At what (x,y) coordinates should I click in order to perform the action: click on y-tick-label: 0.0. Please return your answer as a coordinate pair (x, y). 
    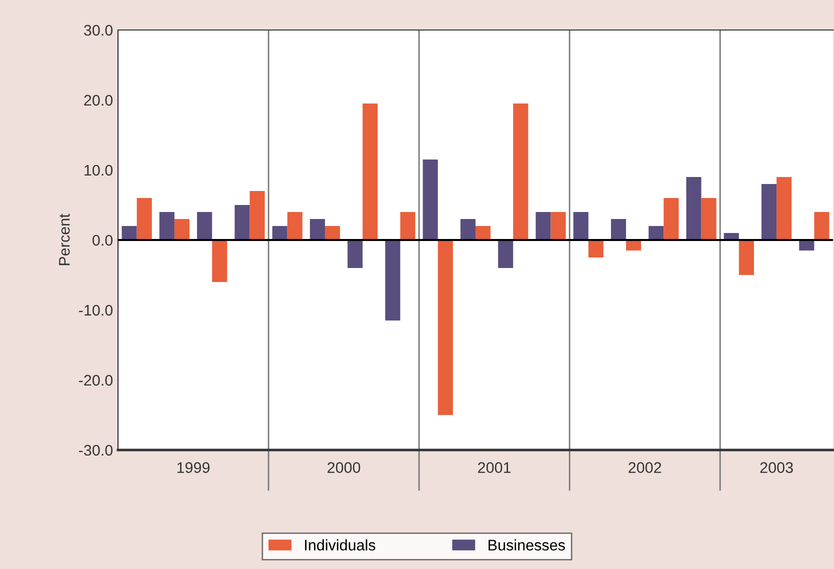
    Looking at the image, I should click on (102, 240).